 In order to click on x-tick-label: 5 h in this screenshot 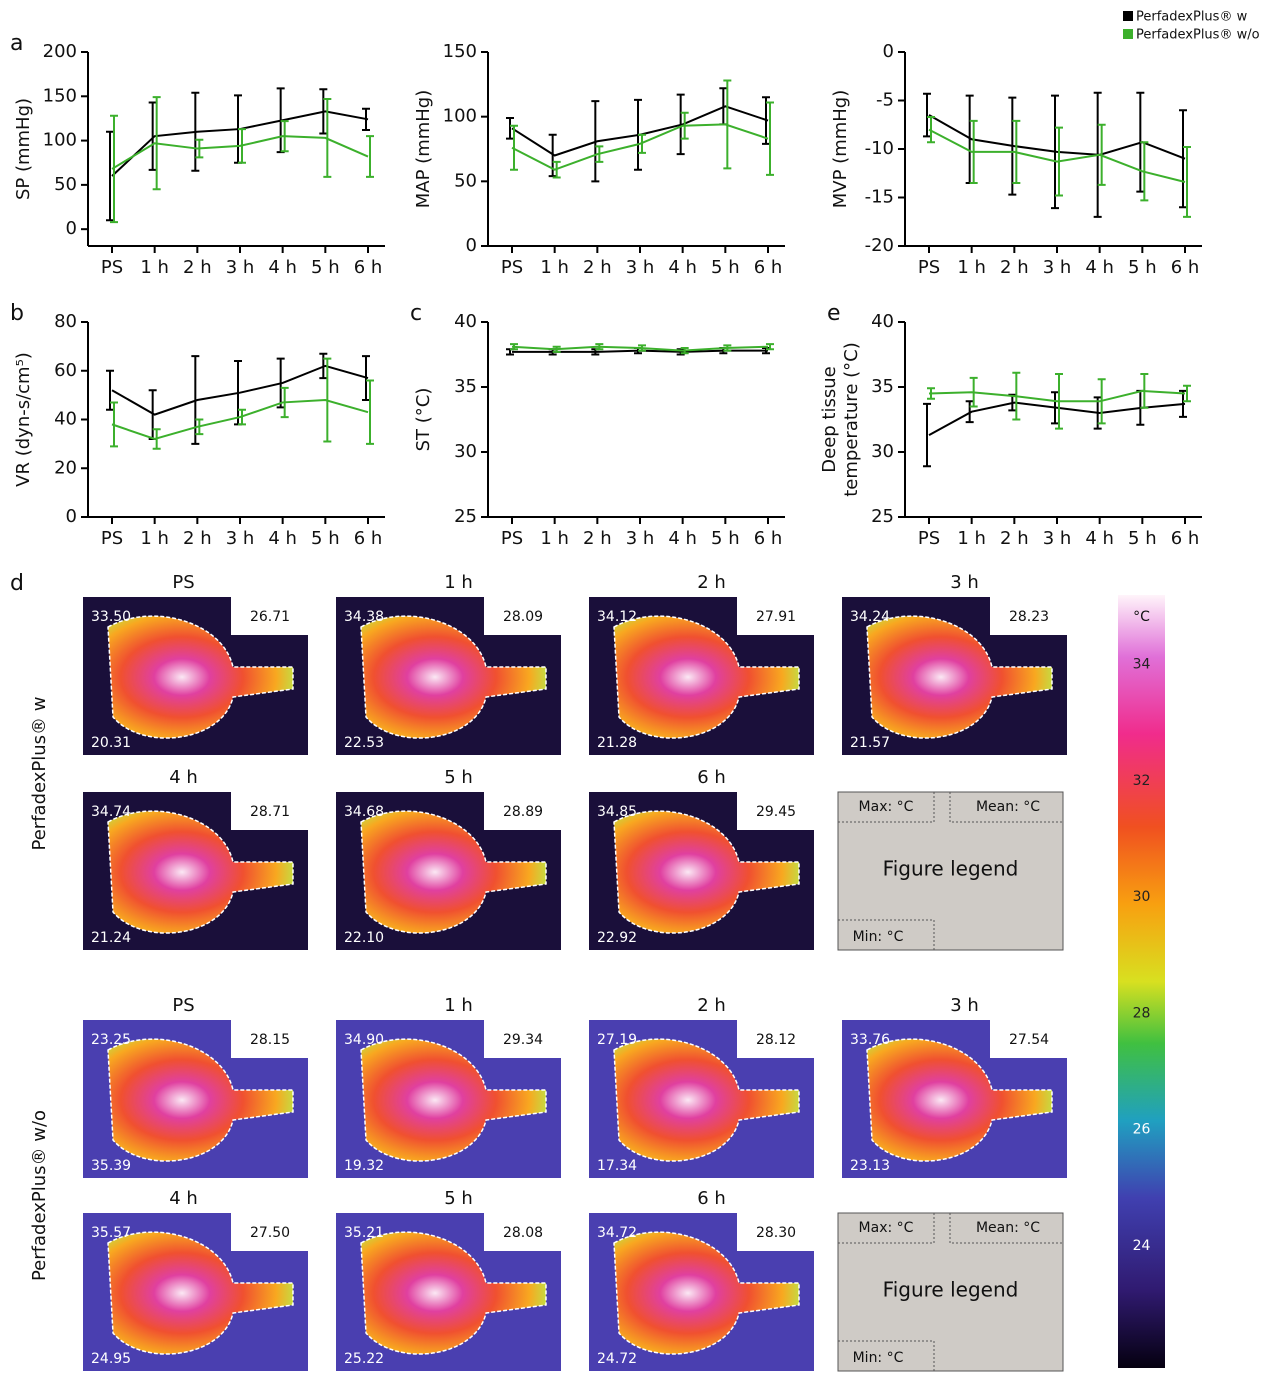, I will do `click(1142, 267)`.